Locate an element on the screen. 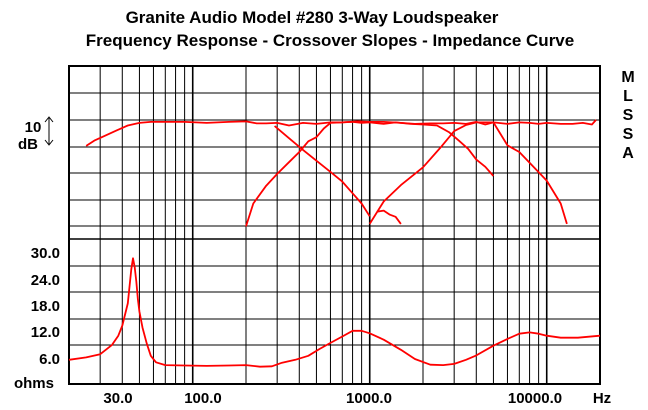 This screenshot has width=648, height=410. db-scale-arrow-icon is located at coordinates (49, 131).